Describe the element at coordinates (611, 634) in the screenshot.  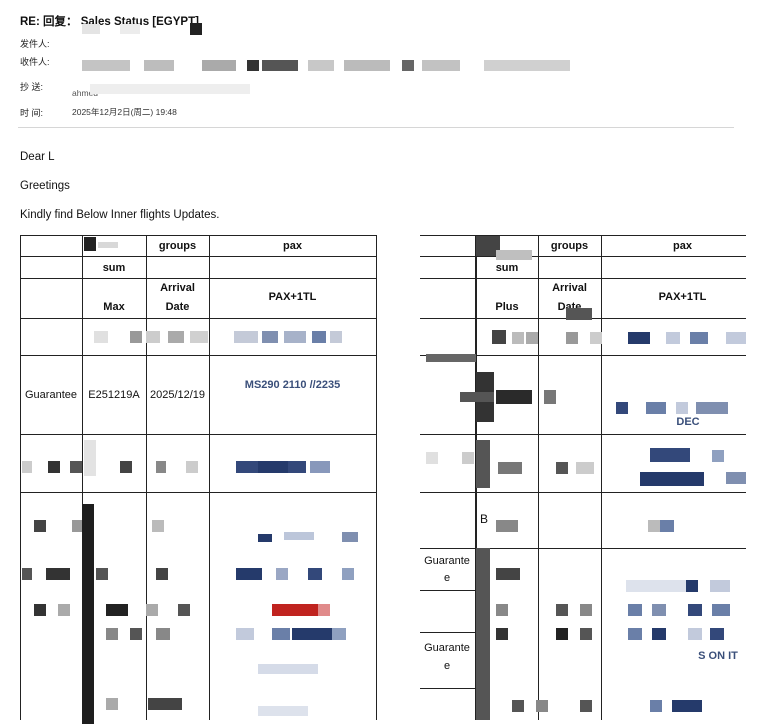
I see `right-lower-redaction` at that location.